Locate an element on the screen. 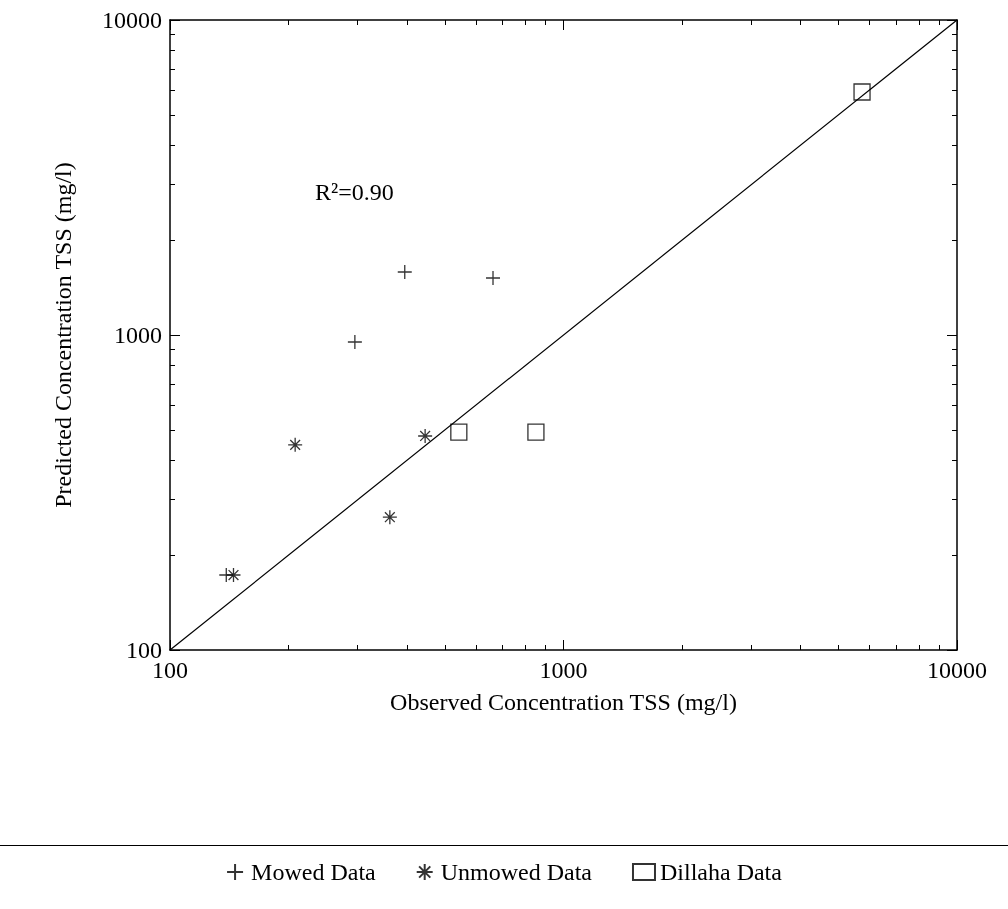  x-tick-label: 1000 is located at coordinates (563, 670).